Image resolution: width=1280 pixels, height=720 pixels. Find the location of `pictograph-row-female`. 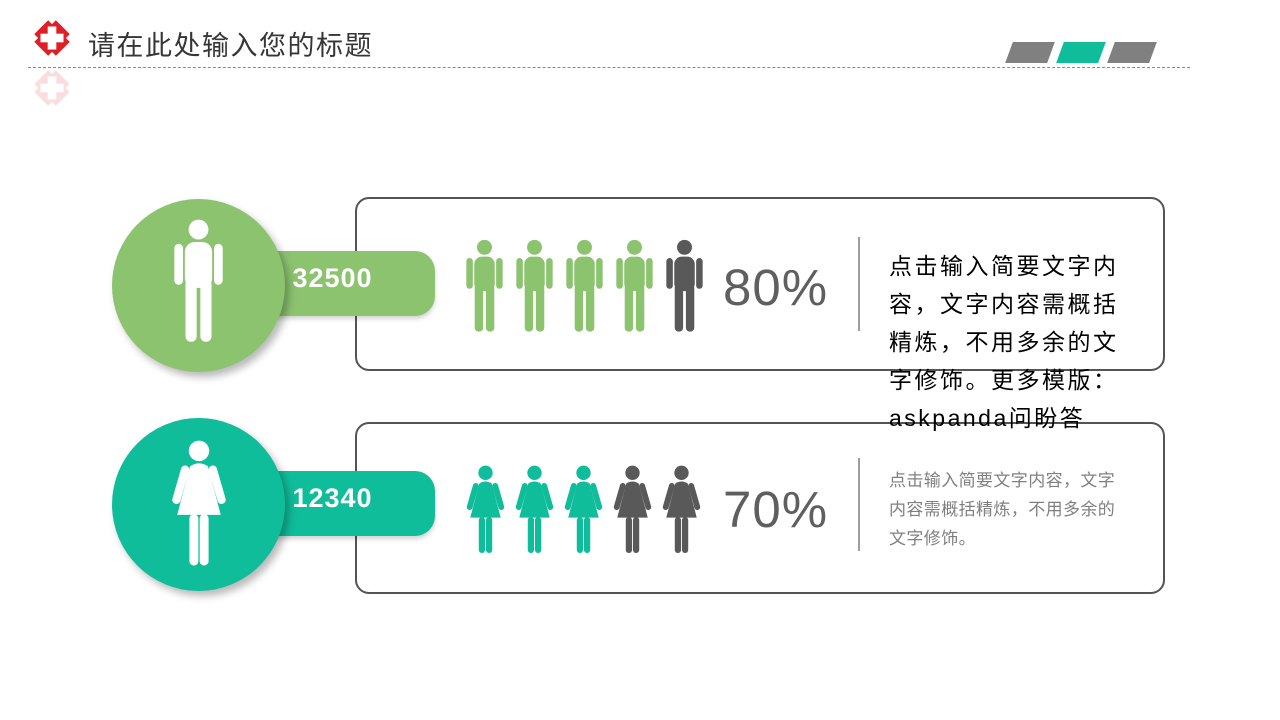

pictograph-row-female is located at coordinates (583, 510).